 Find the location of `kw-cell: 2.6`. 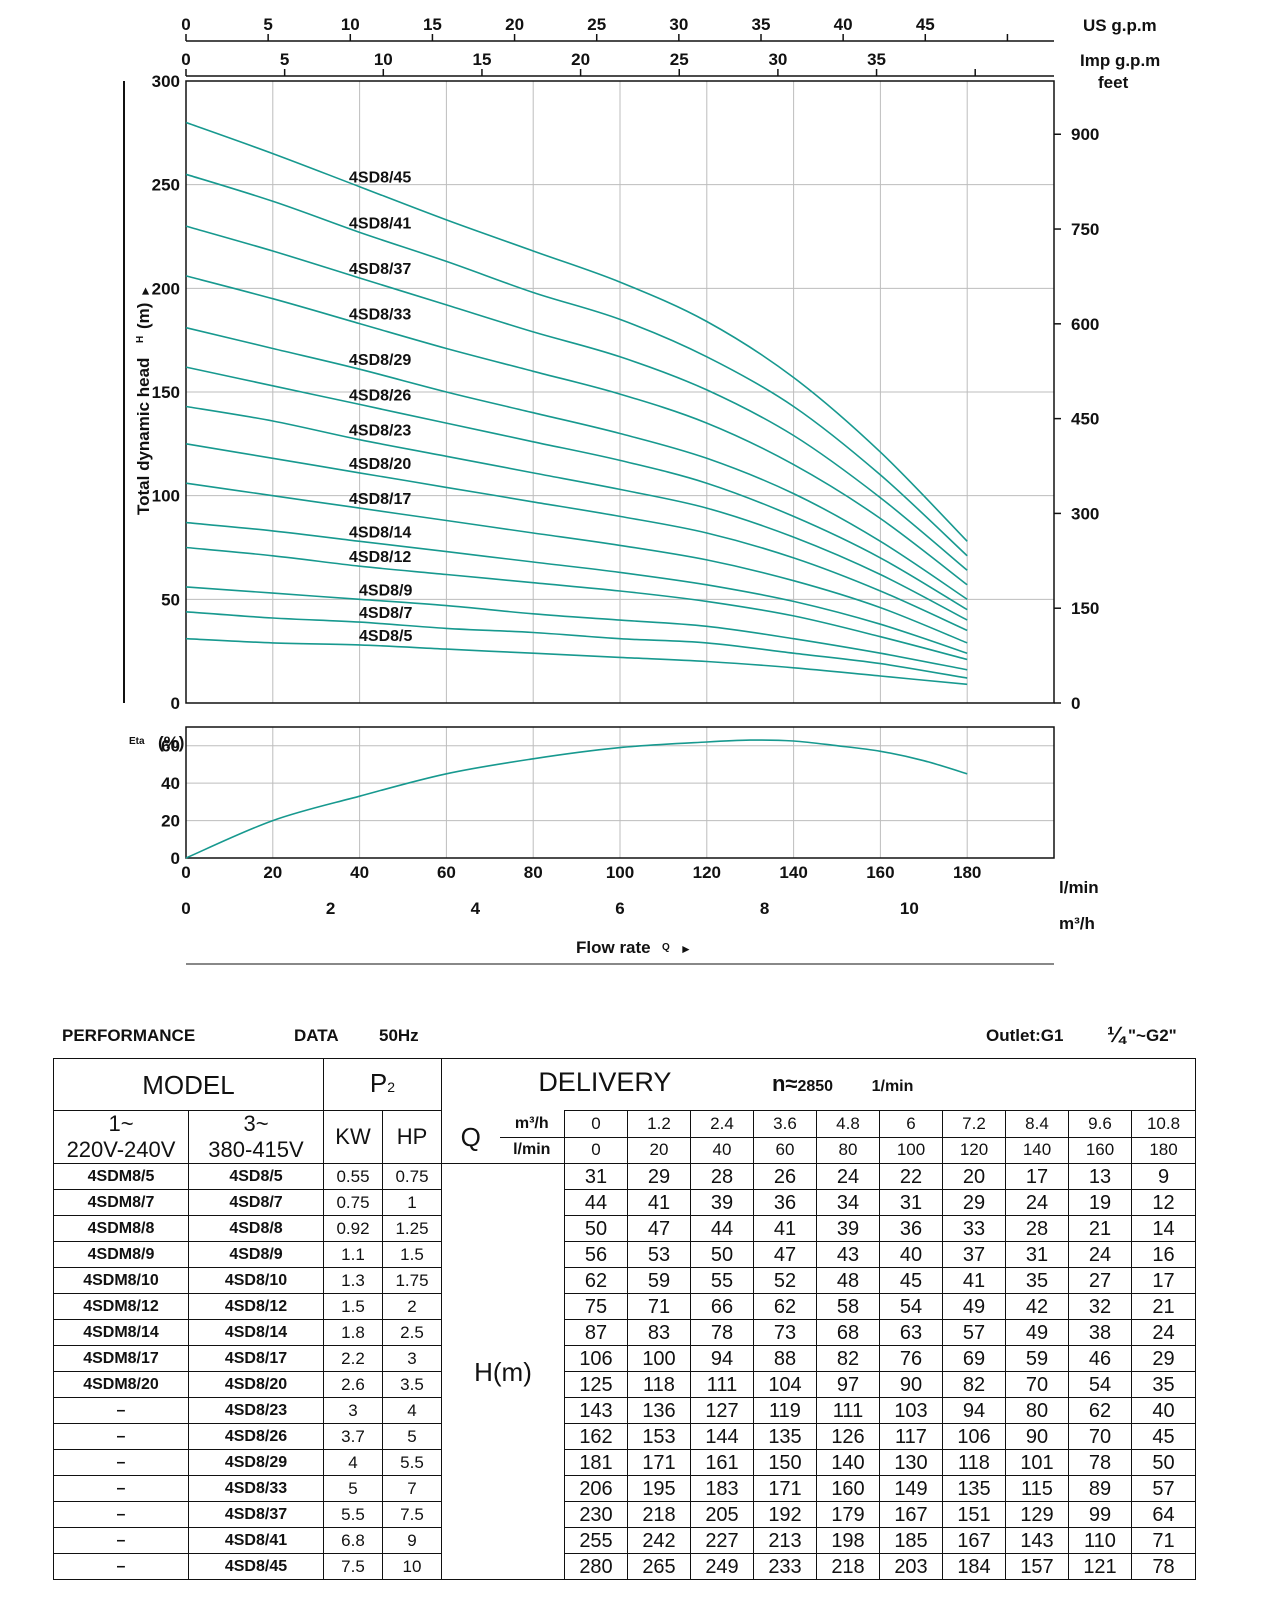

kw-cell: 2.6 is located at coordinates (353, 1384).